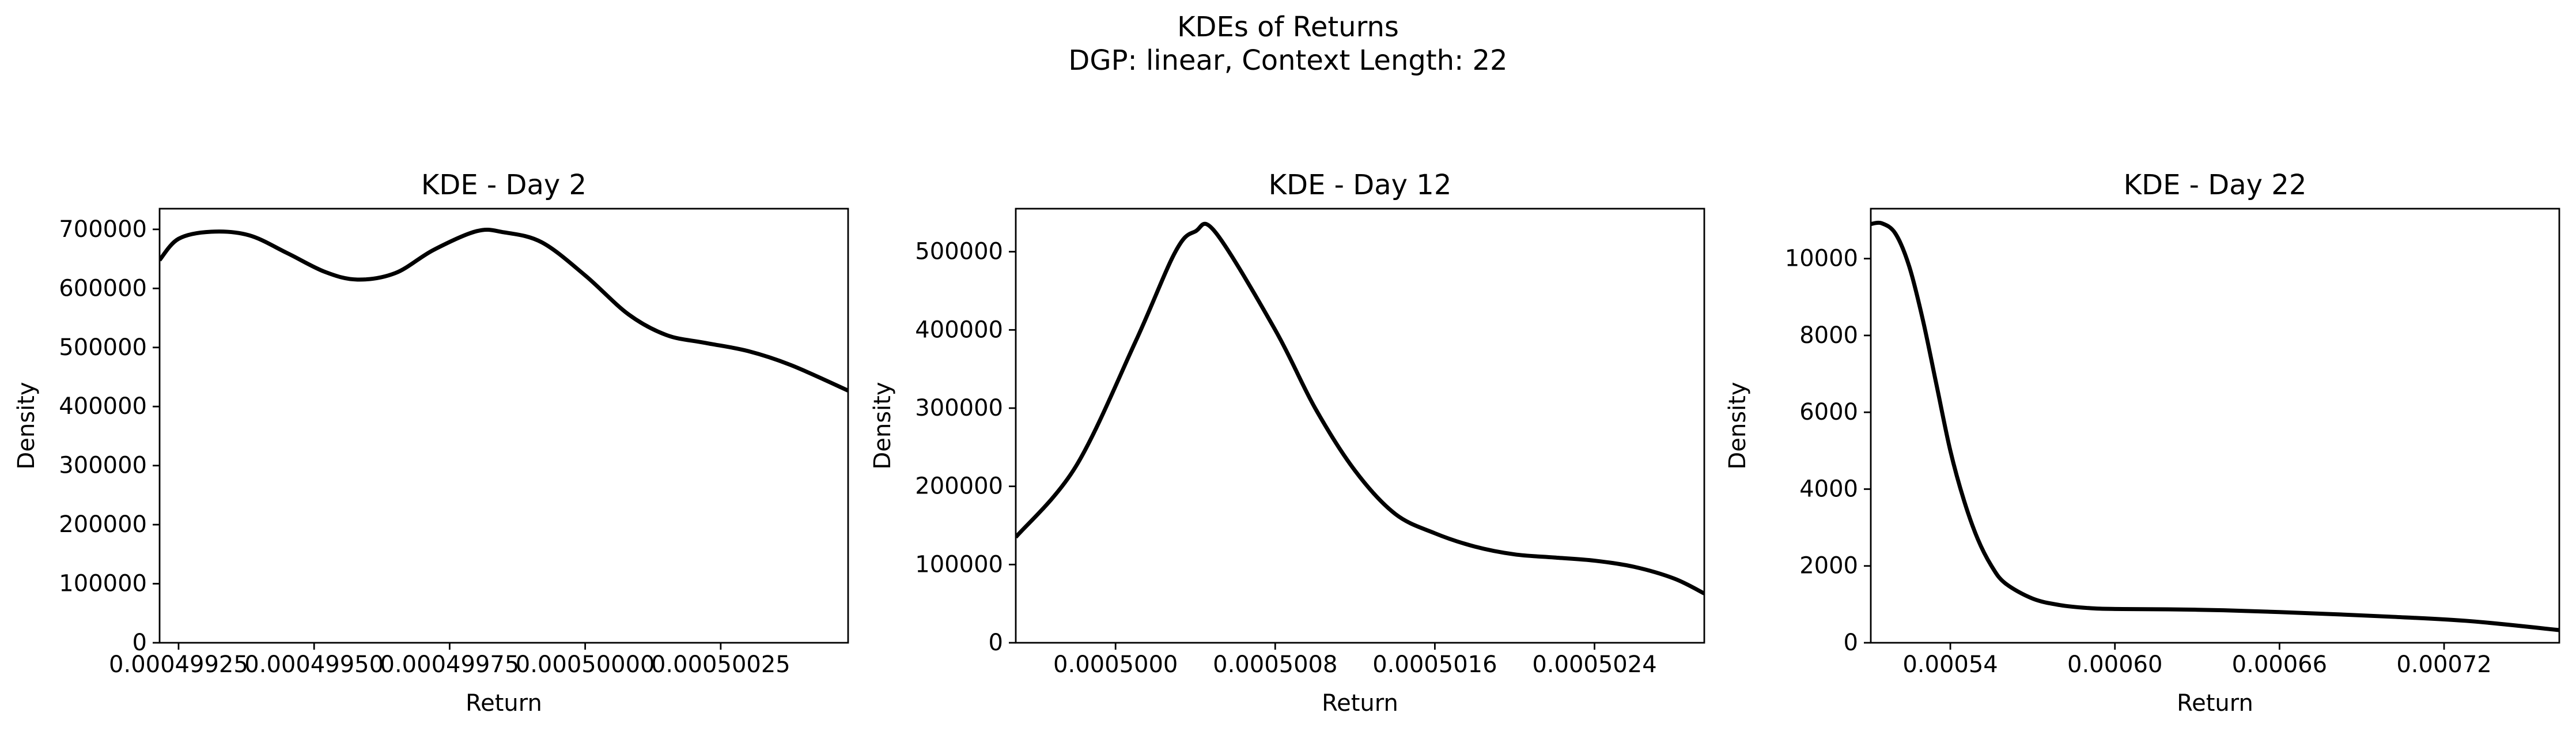  Describe the element at coordinates (1434, 664) in the screenshot. I see `x-tick-label: 0.0005016` at that location.